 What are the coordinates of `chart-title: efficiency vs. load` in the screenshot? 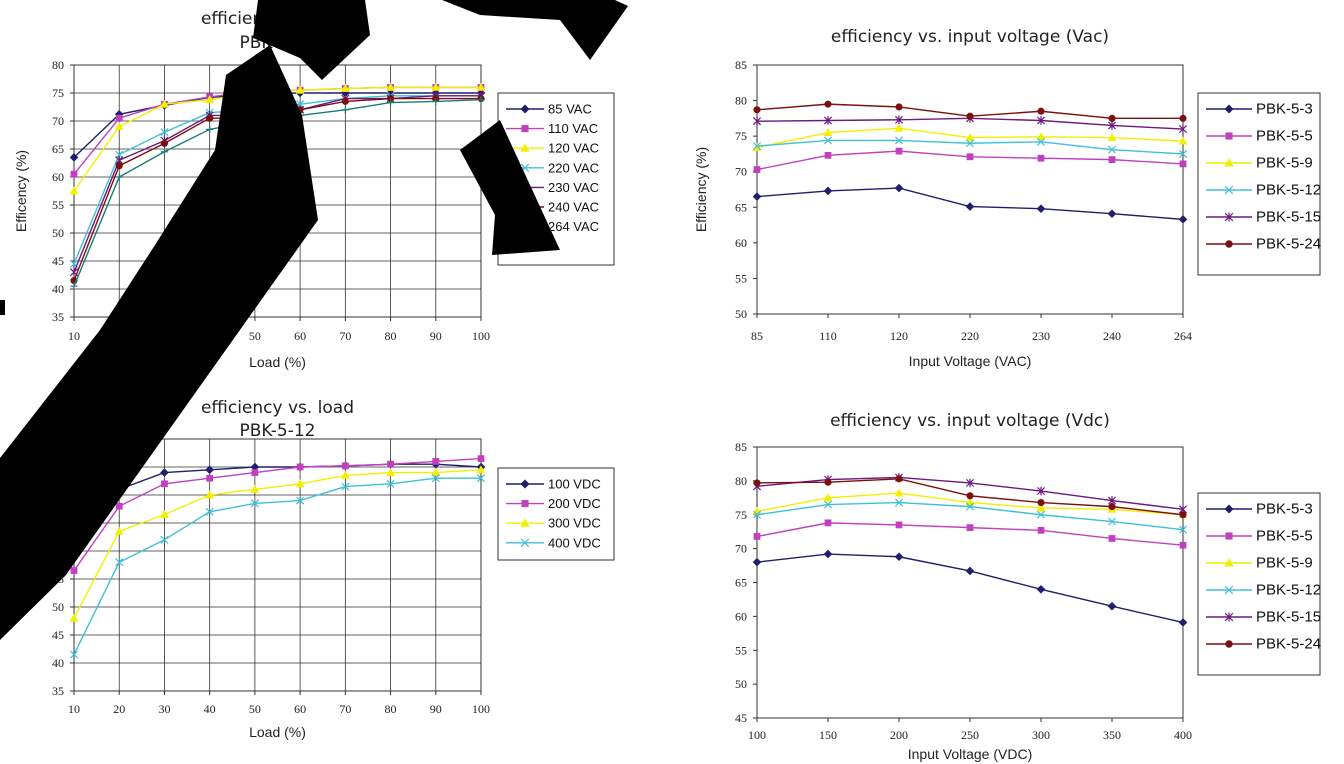 It's located at (277, 408).